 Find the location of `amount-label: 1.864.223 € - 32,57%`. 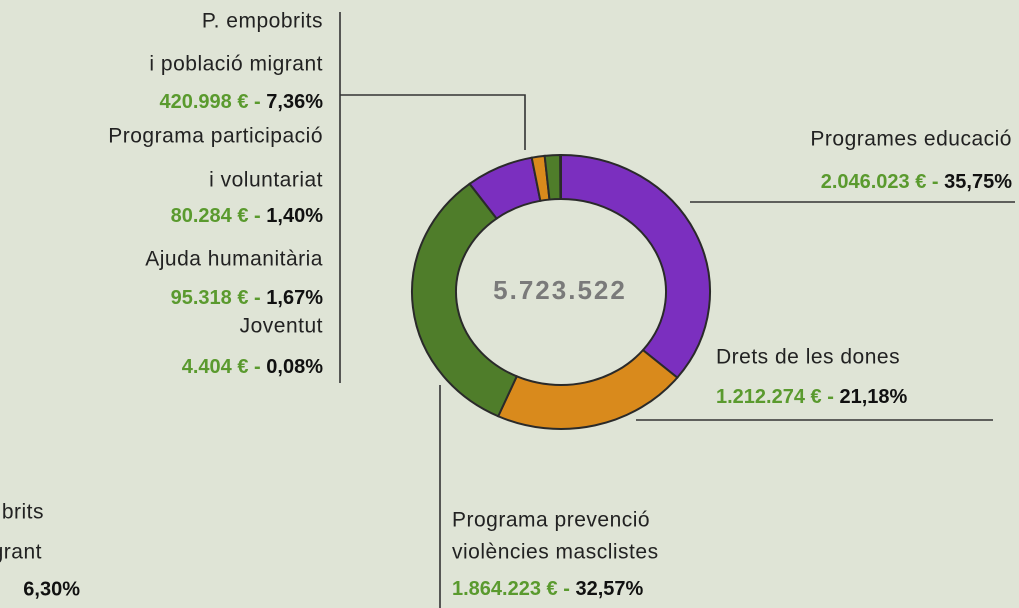

amount-label: 1.864.223 € - 32,57% is located at coordinates (548, 589).